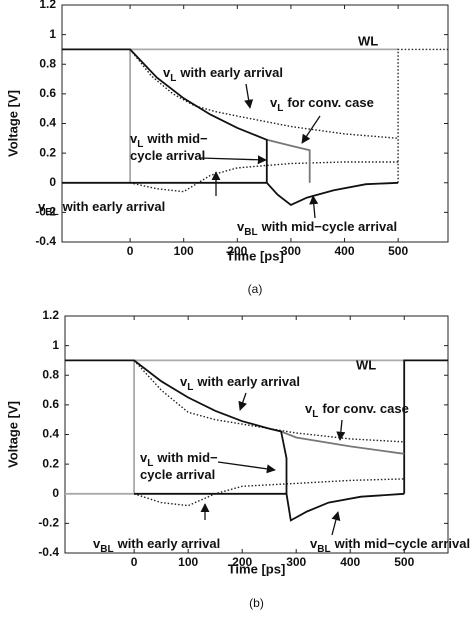 The width and height of the screenshot is (474, 640). I want to click on annotation: vL with mid−, so click(179, 459).